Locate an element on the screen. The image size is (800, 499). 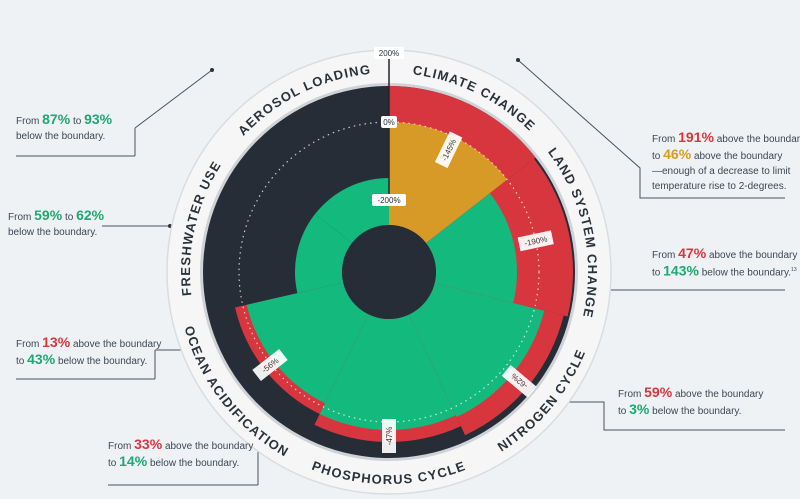
phosphorus-cycle-change-label: -47% is located at coordinates (389, 436).